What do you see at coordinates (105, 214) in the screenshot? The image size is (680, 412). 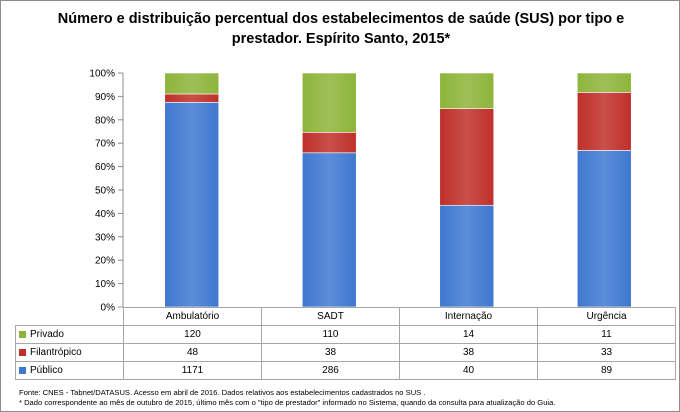 I see `y-tick-label: 40%` at bounding box center [105, 214].